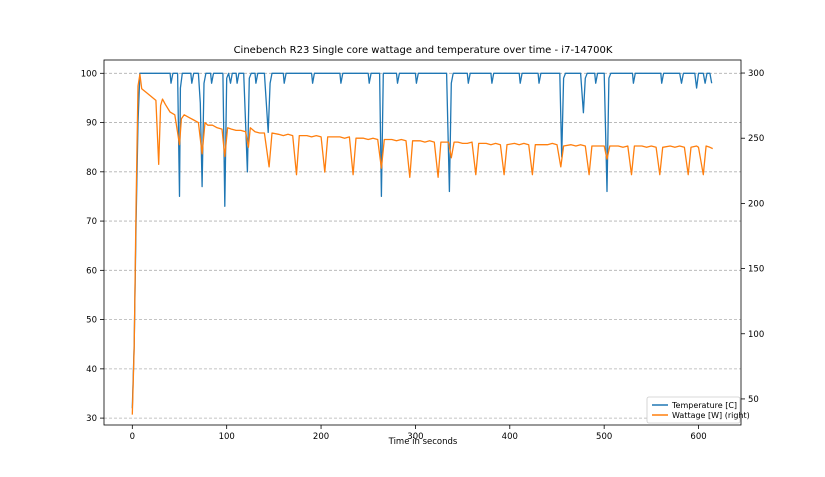 The width and height of the screenshot is (825, 477). Describe the element at coordinates (756, 74) in the screenshot. I see `y-right-tick-label-300: 300` at that location.